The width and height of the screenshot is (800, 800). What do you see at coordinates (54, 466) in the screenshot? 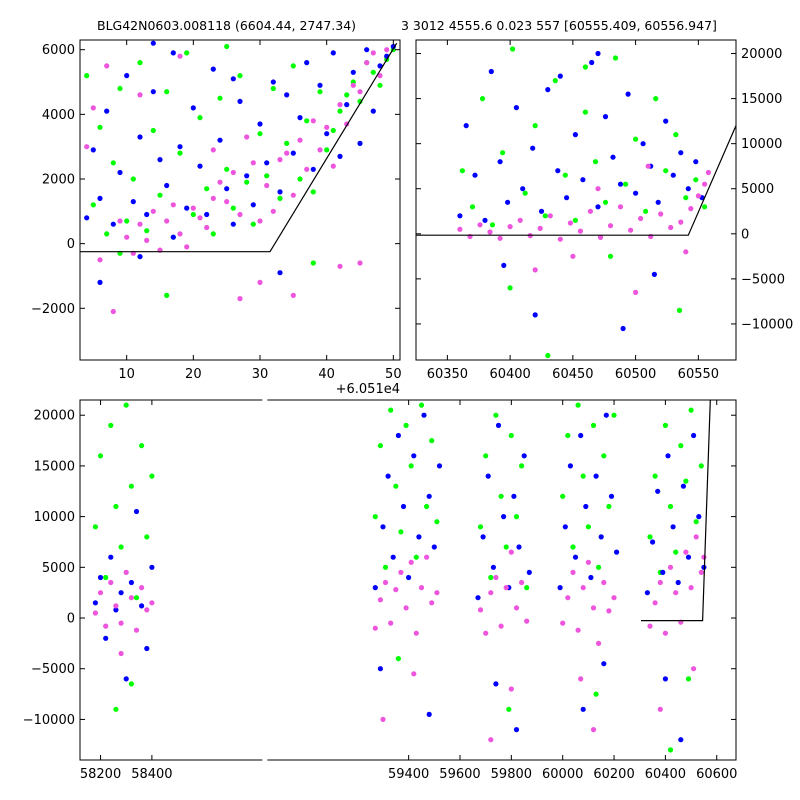
I see `y-tick-label: 15000` at bounding box center [54, 466].